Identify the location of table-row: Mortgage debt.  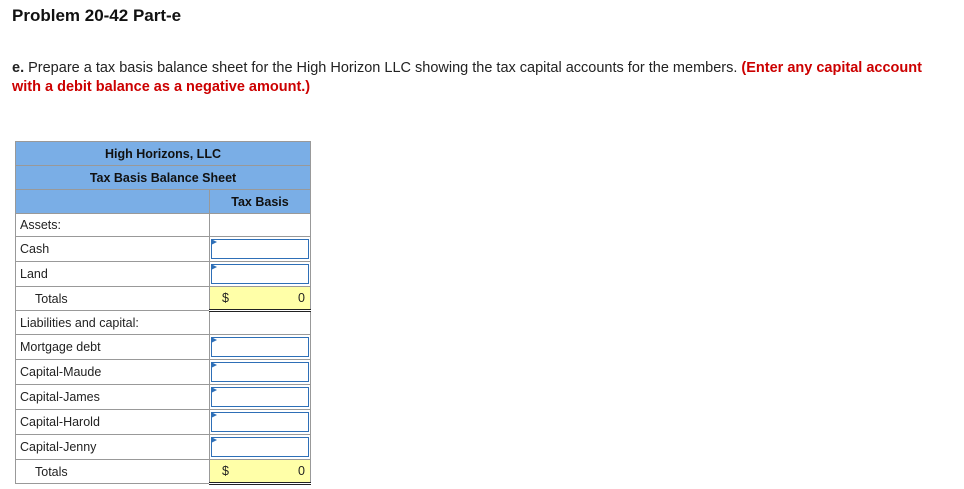
(163, 347).